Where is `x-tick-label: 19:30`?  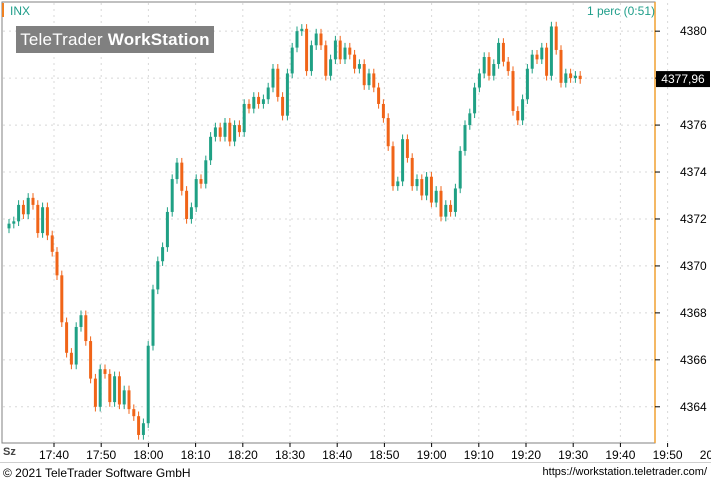 x-tick-label: 19:30 is located at coordinates (573, 455).